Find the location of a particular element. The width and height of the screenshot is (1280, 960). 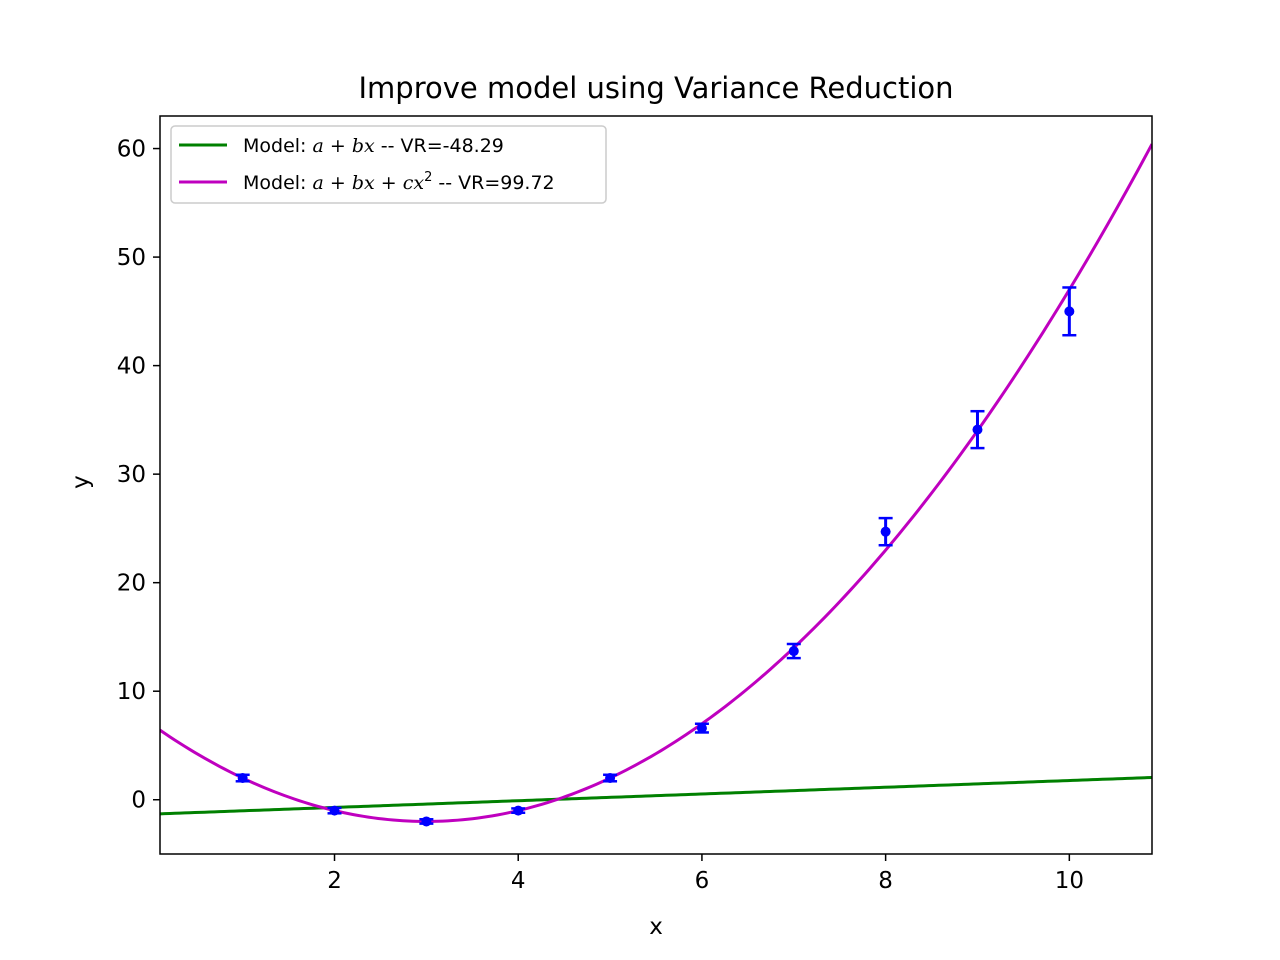

y-tick-label: 50 is located at coordinates (131, 258).